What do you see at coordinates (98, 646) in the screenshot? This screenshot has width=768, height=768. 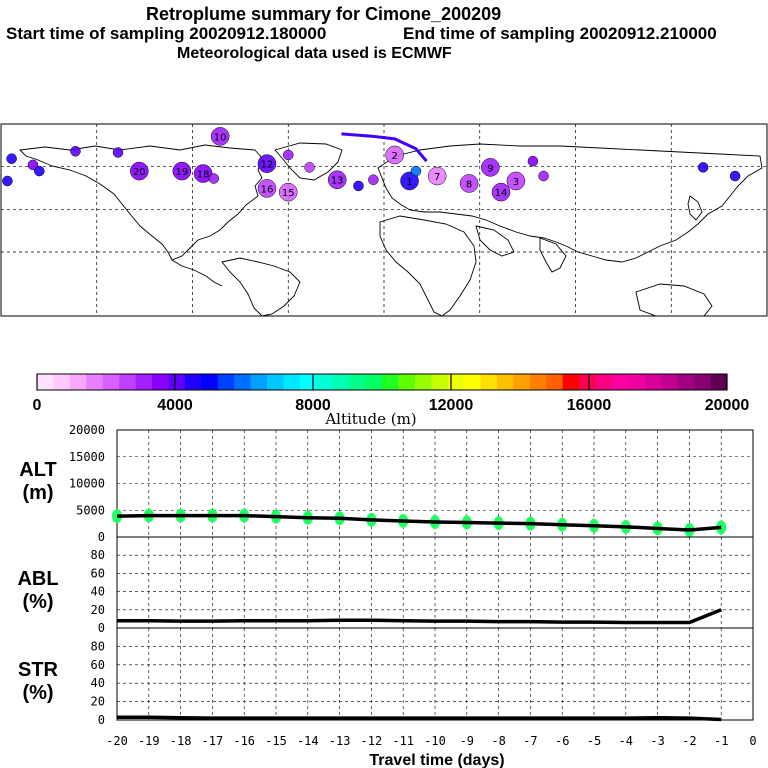 I see `str-ytick-label: 80` at bounding box center [98, 646].